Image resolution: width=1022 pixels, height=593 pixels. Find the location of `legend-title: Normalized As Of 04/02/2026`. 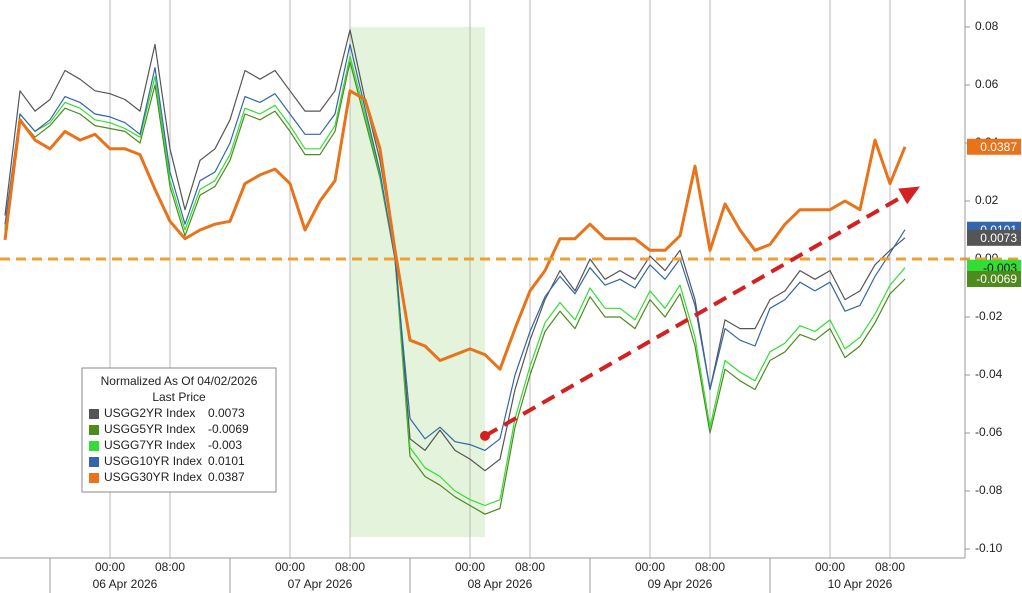

legend-title: Normalized As Of 04/02/2026 is located at coordinates (179, 381).